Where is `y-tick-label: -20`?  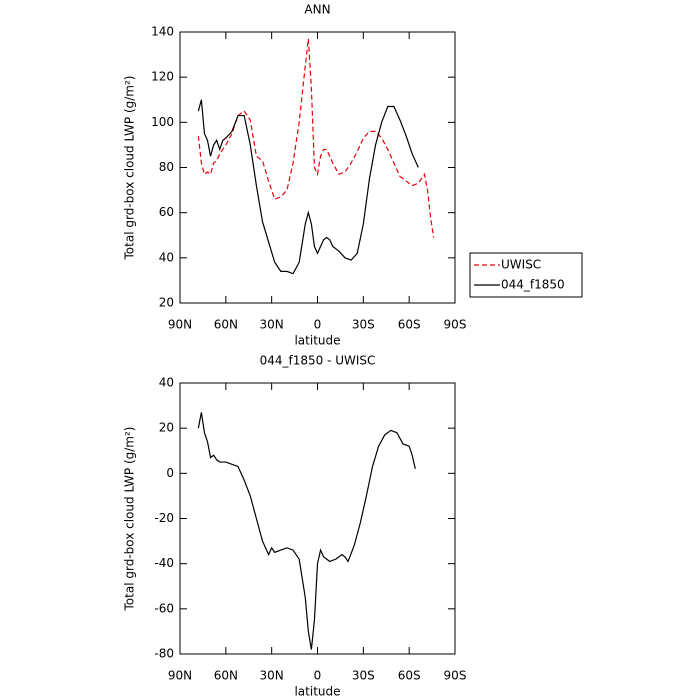 y-tick-label: -20 is located at coordinates (164, 518).